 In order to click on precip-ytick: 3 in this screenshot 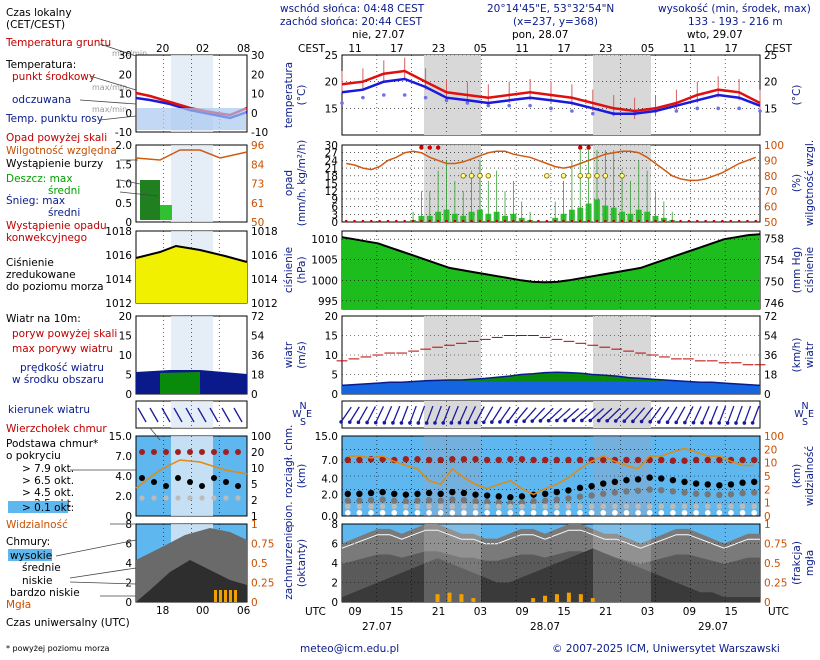, I will do `click(334, 215)`.